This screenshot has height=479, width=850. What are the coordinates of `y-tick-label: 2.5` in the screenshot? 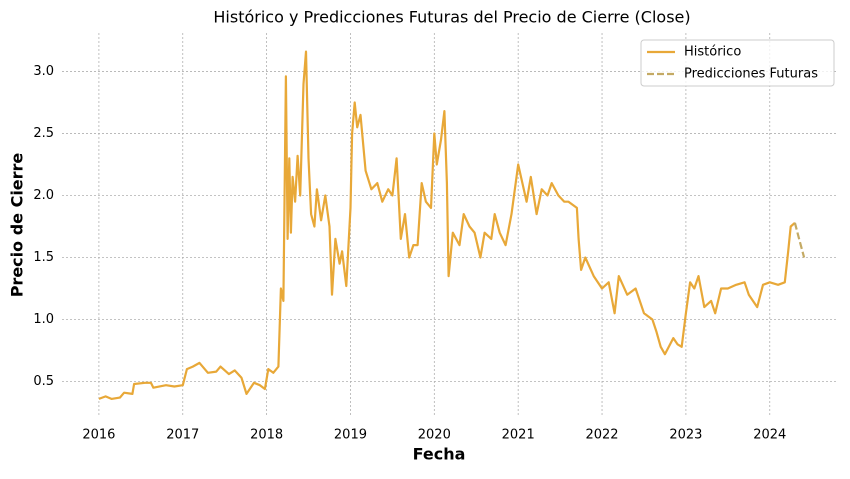 It's located at (43, 133).